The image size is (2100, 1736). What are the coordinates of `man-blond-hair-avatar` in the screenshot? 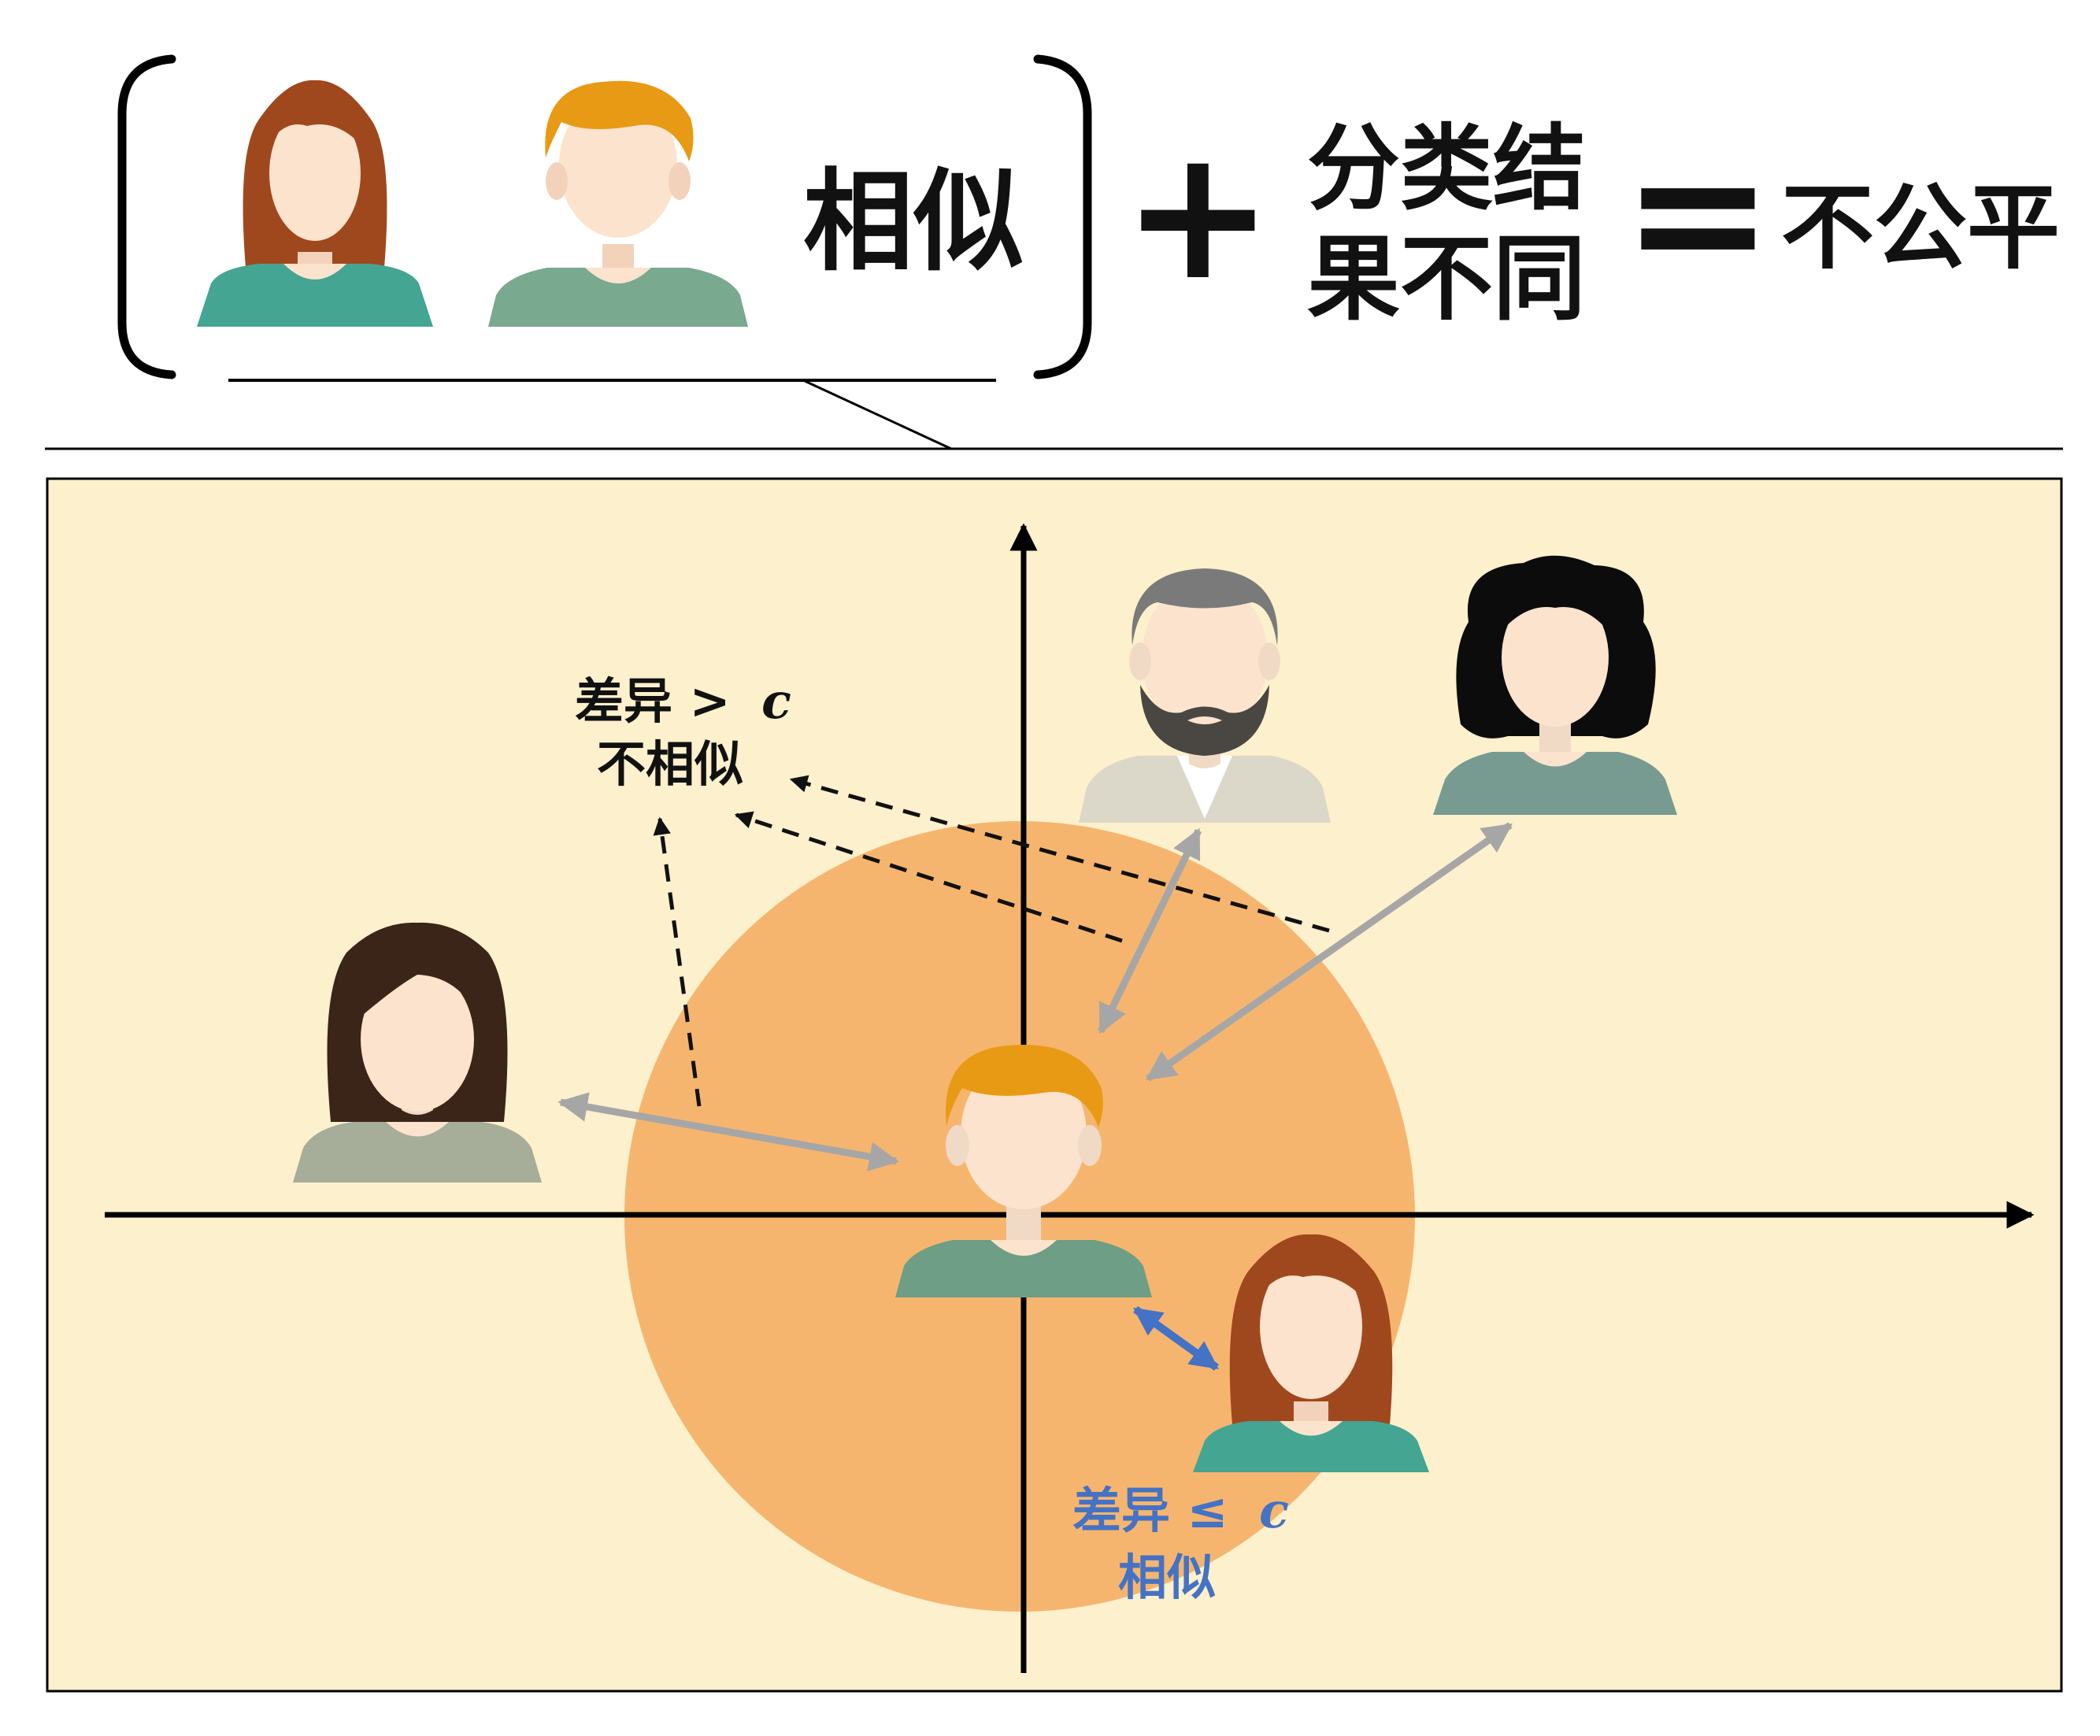 It's located at (618, 203).